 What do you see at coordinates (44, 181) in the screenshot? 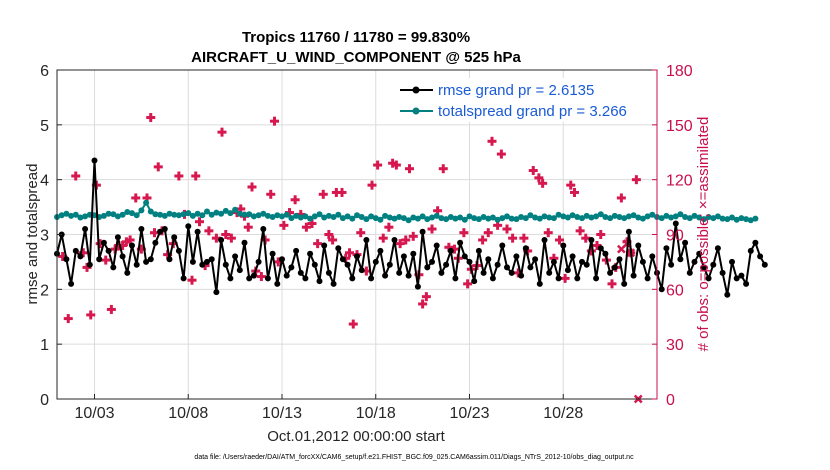
I see `y-tick-label: 4` at bounding box center [44, 181].